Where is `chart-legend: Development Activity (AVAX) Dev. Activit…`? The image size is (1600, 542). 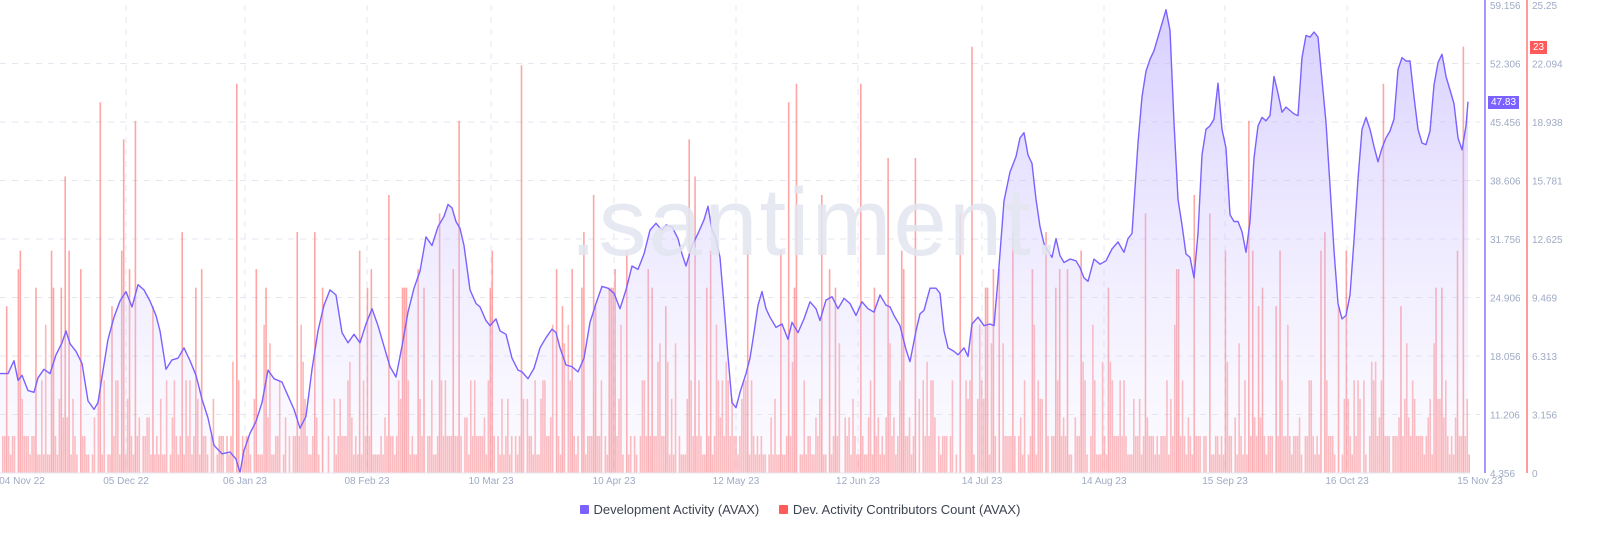 chart-legend: Development Activity (AVAX) Dev. Activit… is located at coordinates (800, 509).